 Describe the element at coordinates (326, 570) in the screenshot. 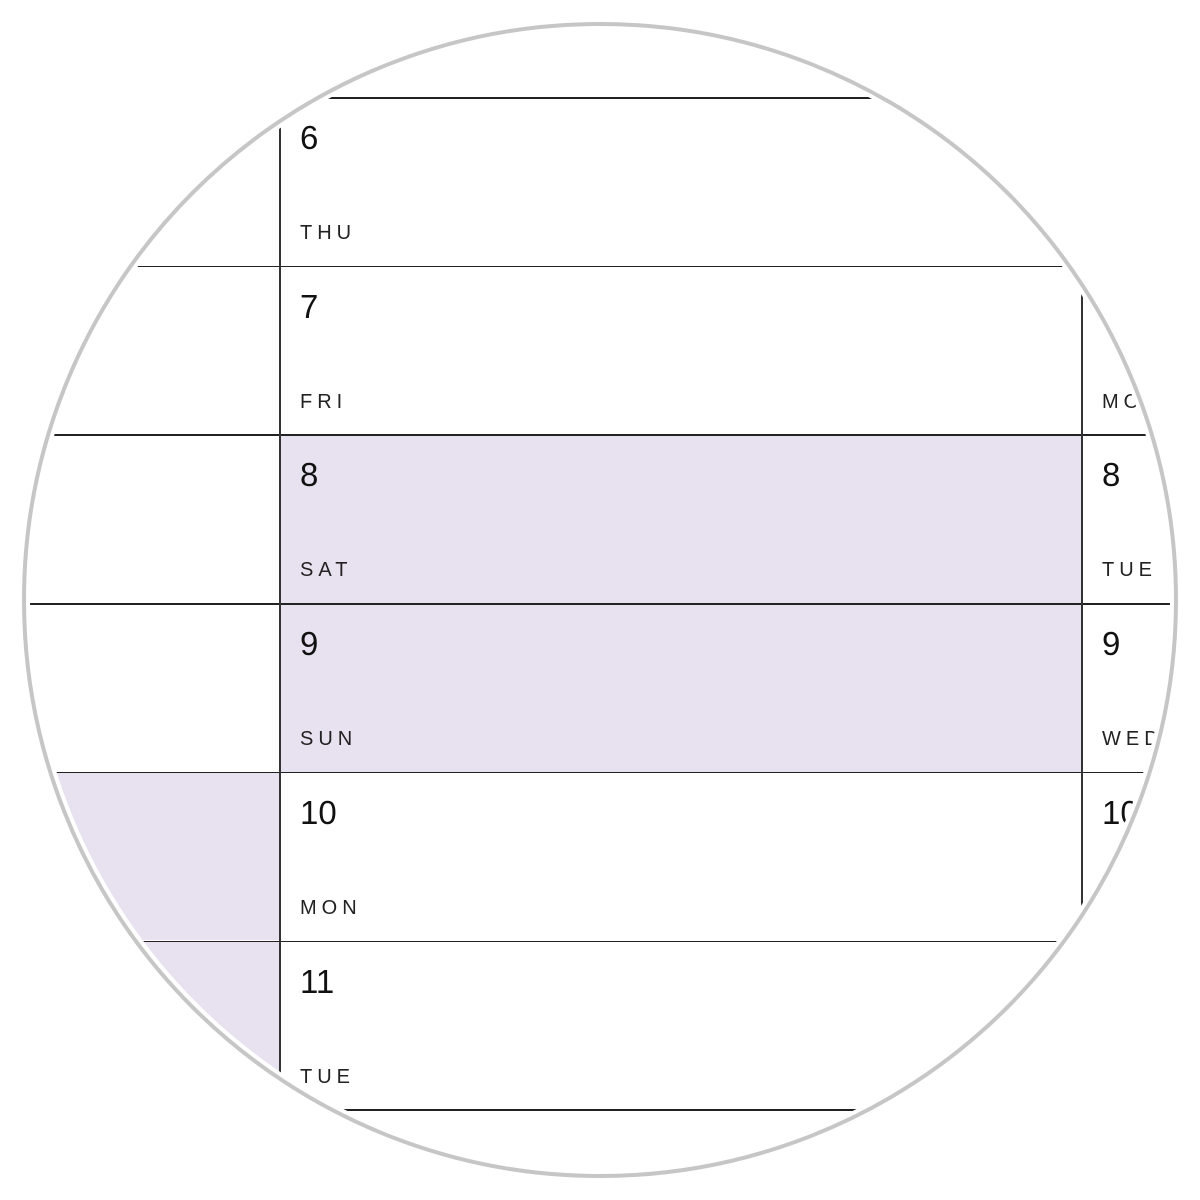

I see `weekday-label: SAT` at that location.